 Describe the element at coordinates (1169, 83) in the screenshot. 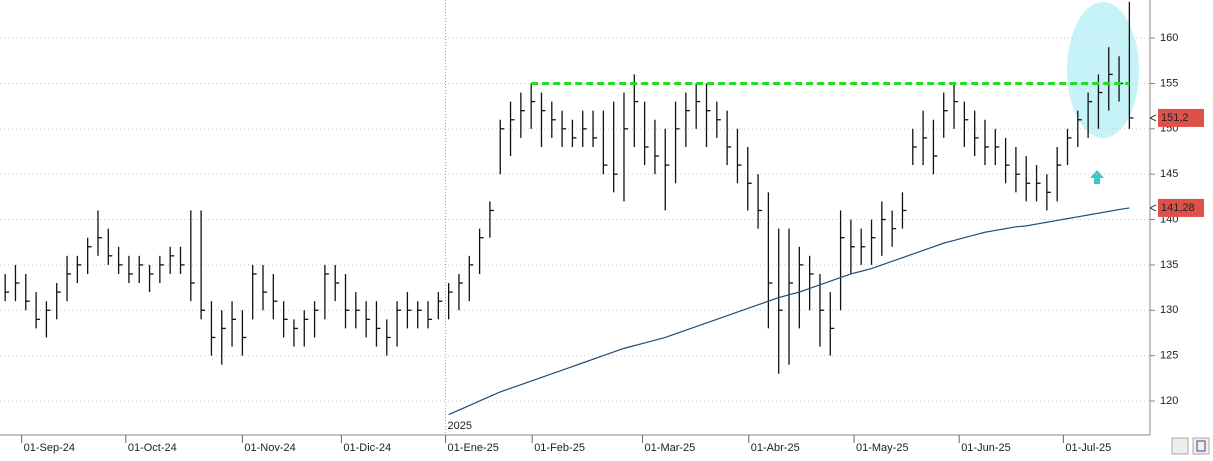

I see `y-tick-label: 155` at that location.